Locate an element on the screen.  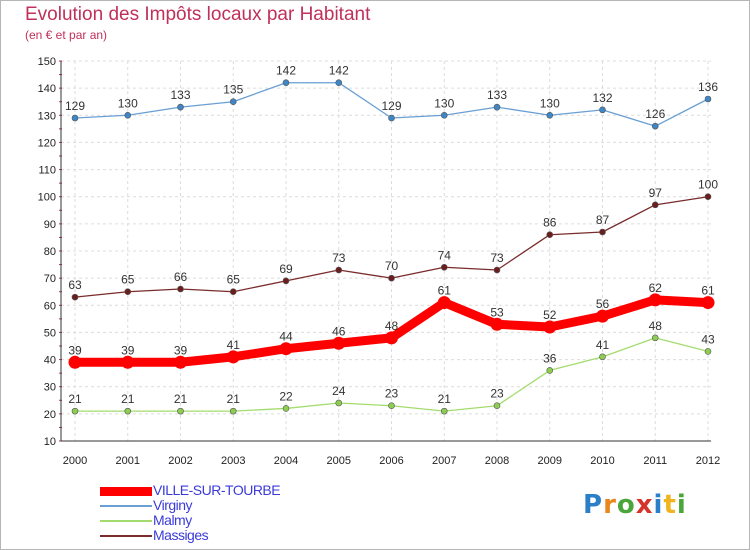
data-label-malmy: 36 is located at coordinates (550, 358).